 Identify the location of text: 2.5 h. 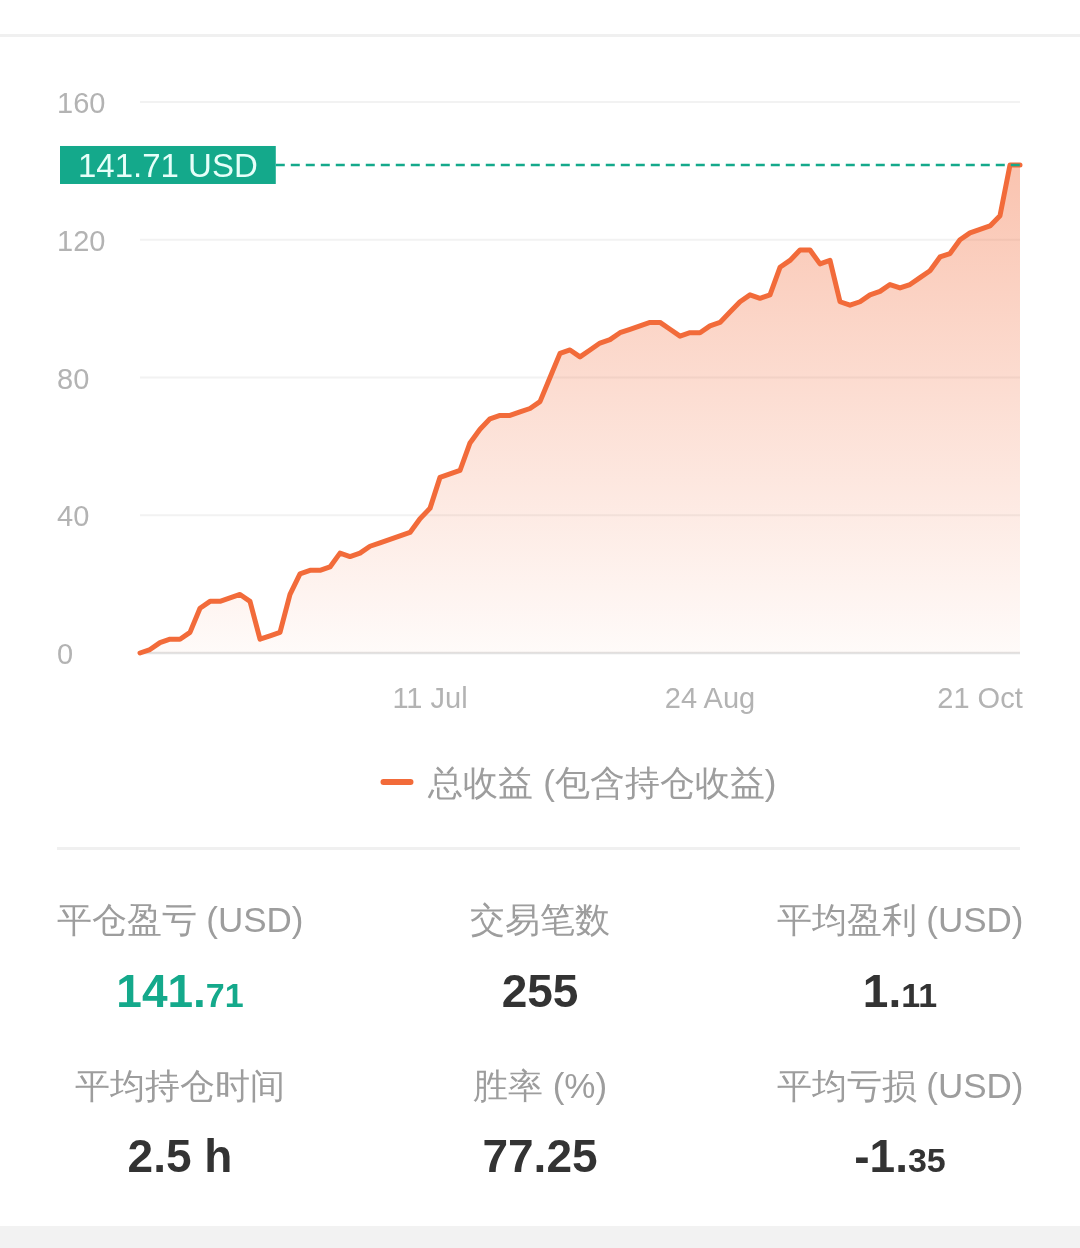
(180, 1156).